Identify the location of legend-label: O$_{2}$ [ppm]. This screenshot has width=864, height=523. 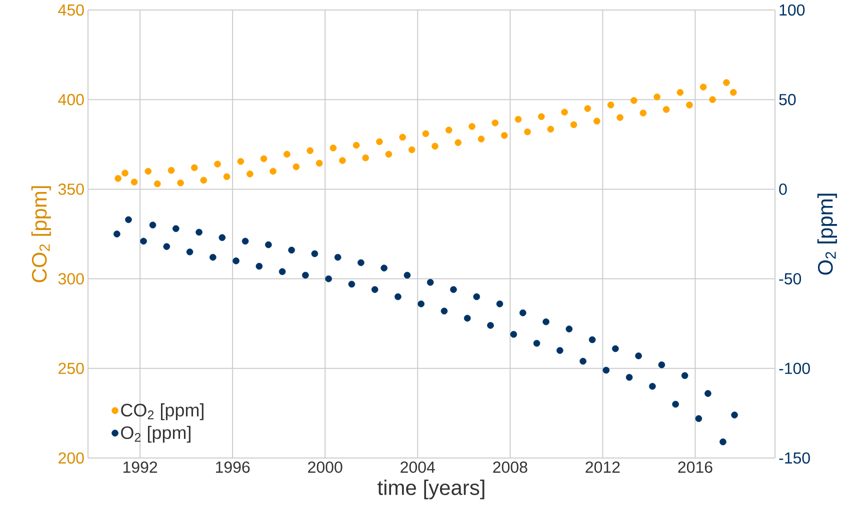
(155, 434).